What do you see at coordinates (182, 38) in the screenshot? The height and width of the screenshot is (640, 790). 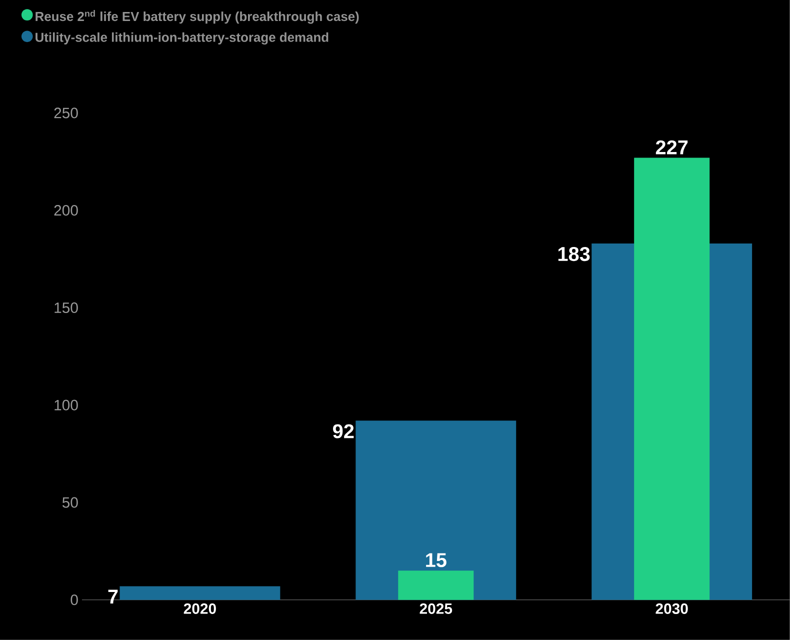 I see `legend-label: Utility-scale lithium-ion-battery-storage demand` at bounding box center [182, 38].